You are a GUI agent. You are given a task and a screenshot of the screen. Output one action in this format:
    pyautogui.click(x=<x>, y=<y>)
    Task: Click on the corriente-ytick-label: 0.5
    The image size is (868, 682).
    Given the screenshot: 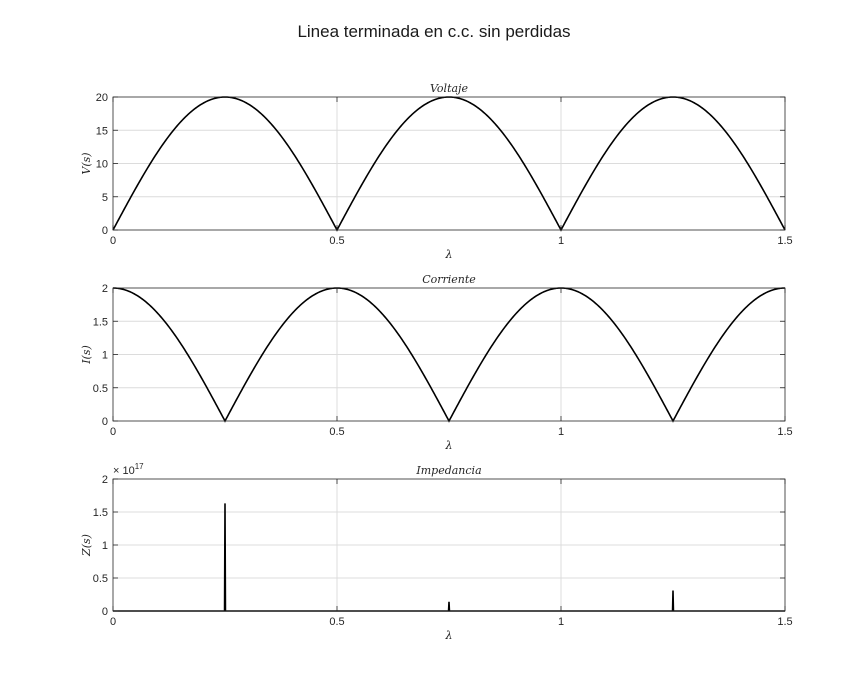 What is the action you would take?
    pyautogui.click(x=100, y=389)
    